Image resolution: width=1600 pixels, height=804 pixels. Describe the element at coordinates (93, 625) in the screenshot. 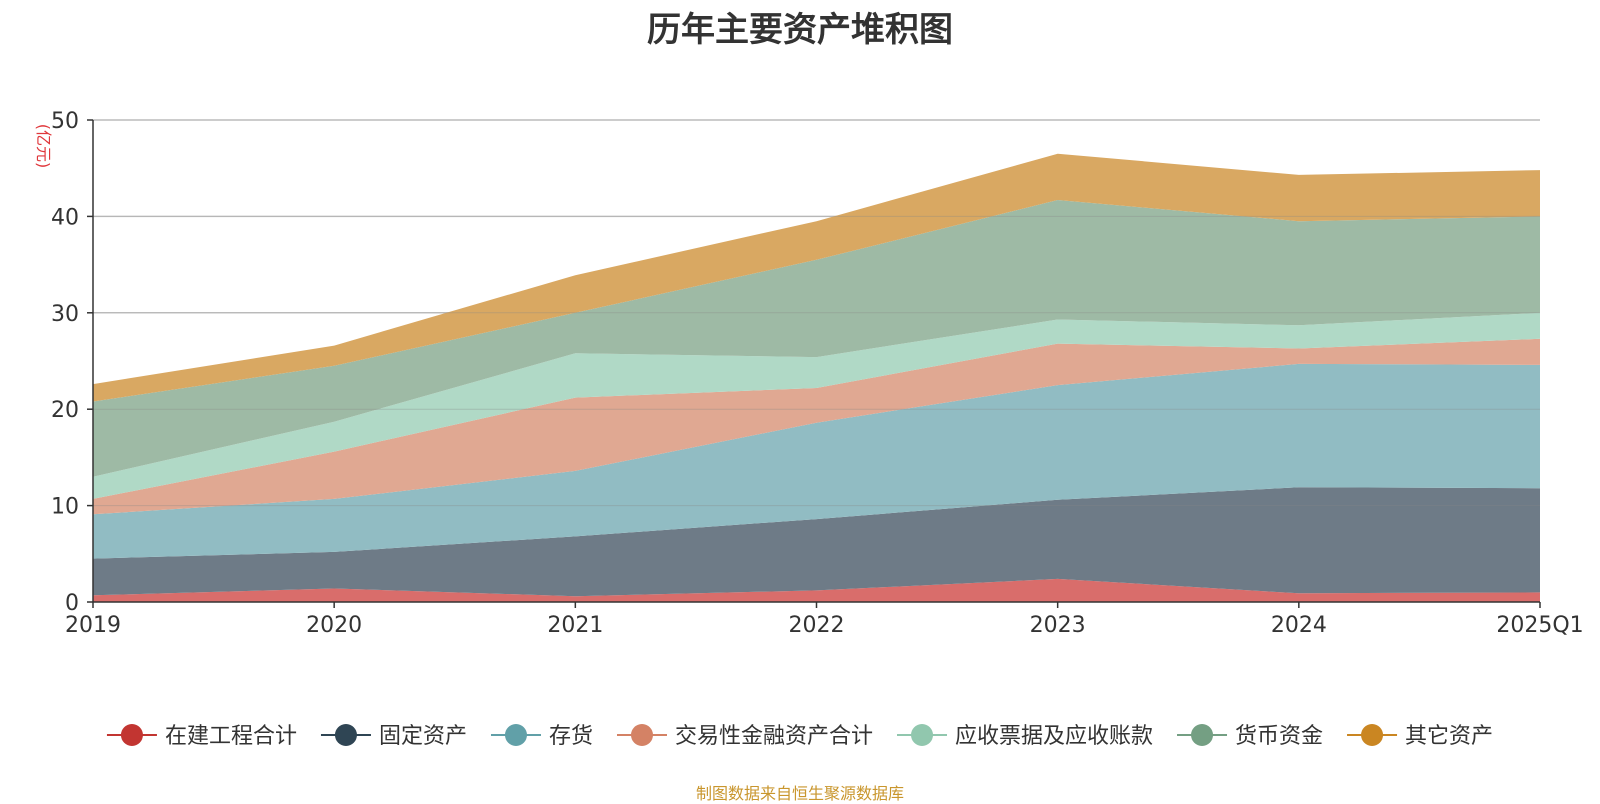

I see `x-tick-label: 2019` at that location.